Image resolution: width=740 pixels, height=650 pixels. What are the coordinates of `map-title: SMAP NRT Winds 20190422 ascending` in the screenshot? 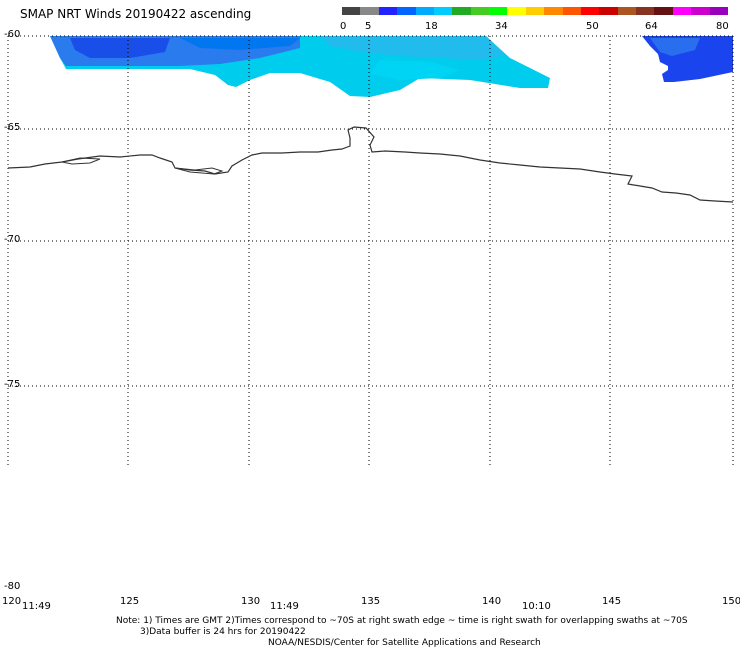 It's located at (136, 14).